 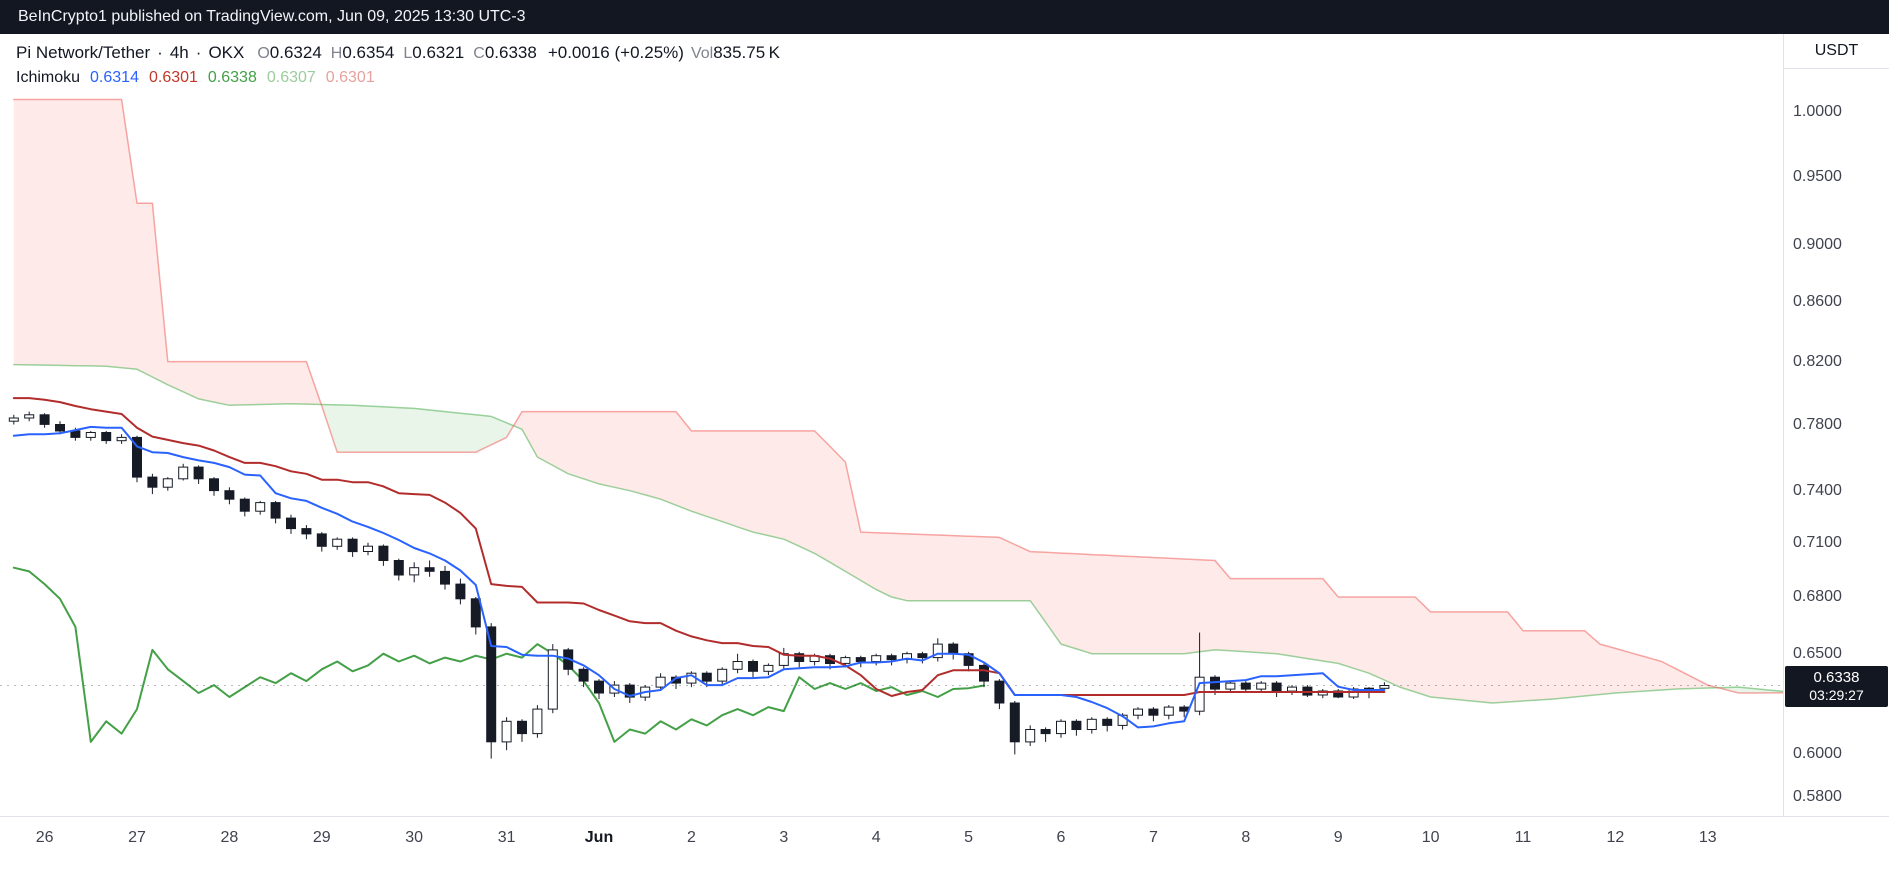 What do you see at coordinates (173, 77) in the screenshot?
I see `indicator-value-base: 0.6301` at bounding box center [173, 77].